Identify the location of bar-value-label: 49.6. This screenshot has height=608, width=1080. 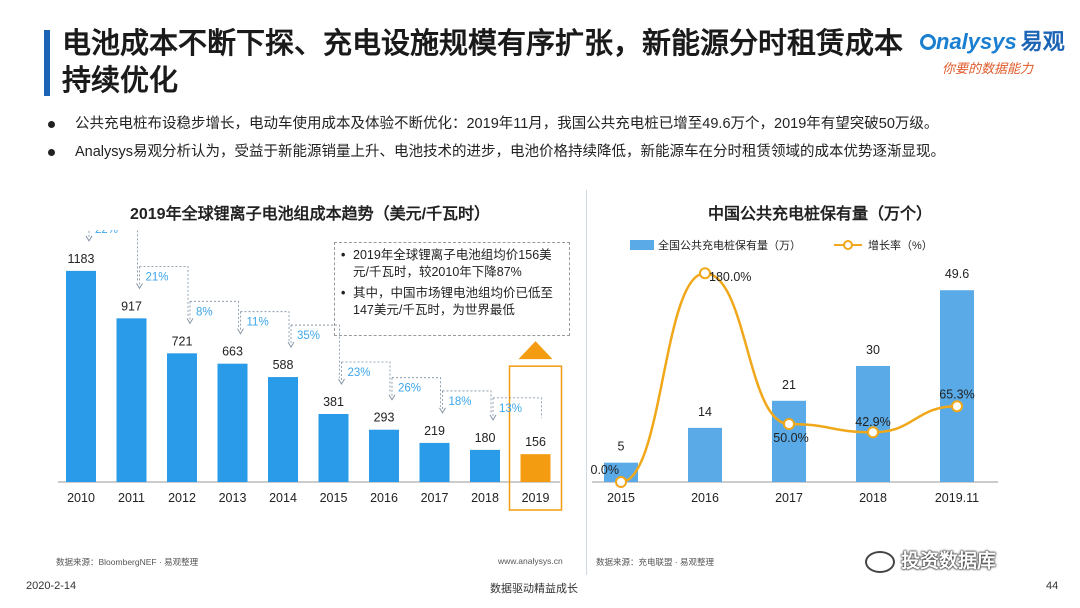
(957, 274).